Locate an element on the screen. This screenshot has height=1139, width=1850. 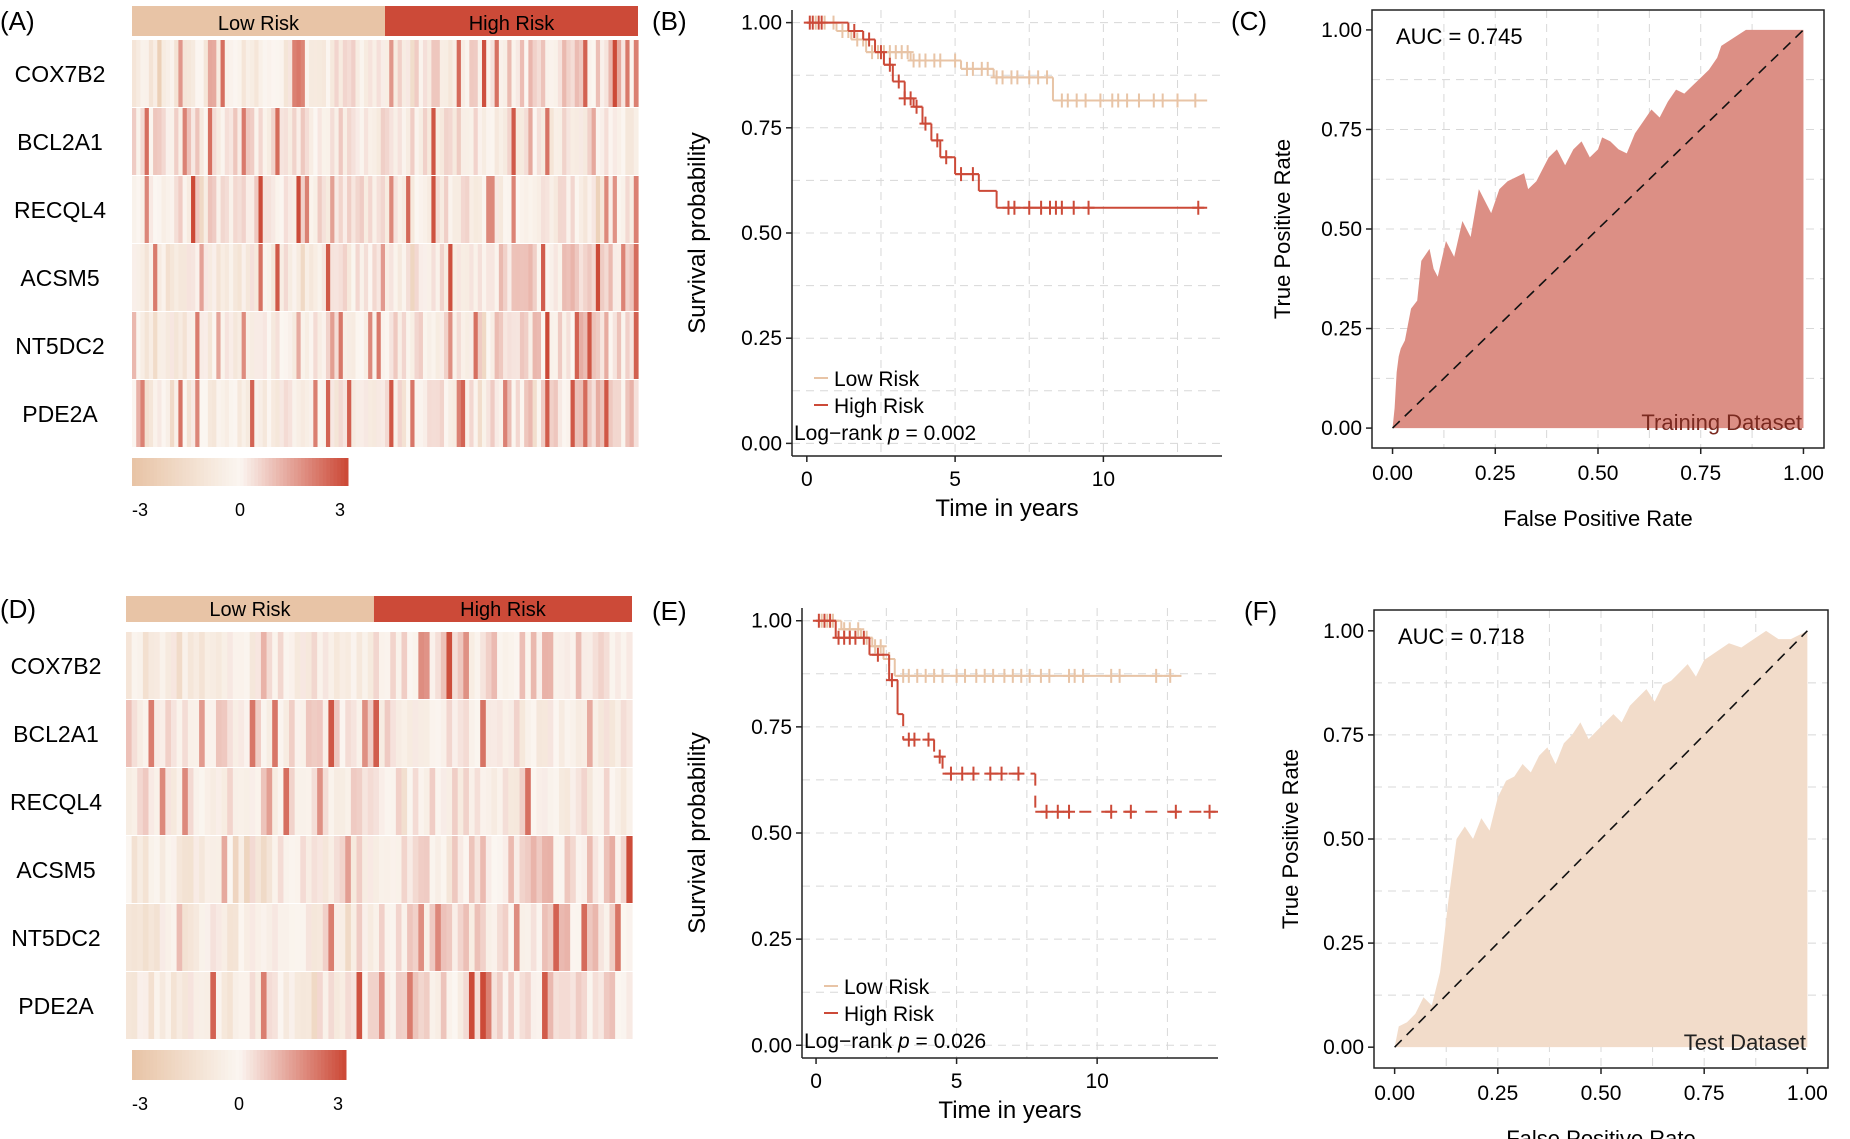
legend-label: Low Risk is located at coordinates (877, 379).